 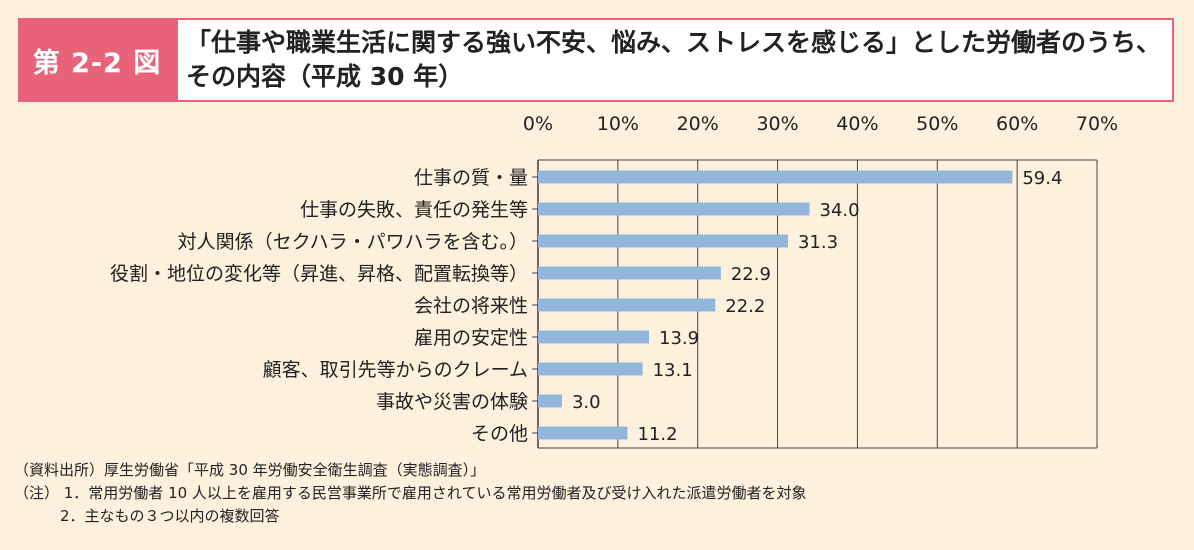 I want to click on x-tick-label: 0%, so click(x=538, y=124).